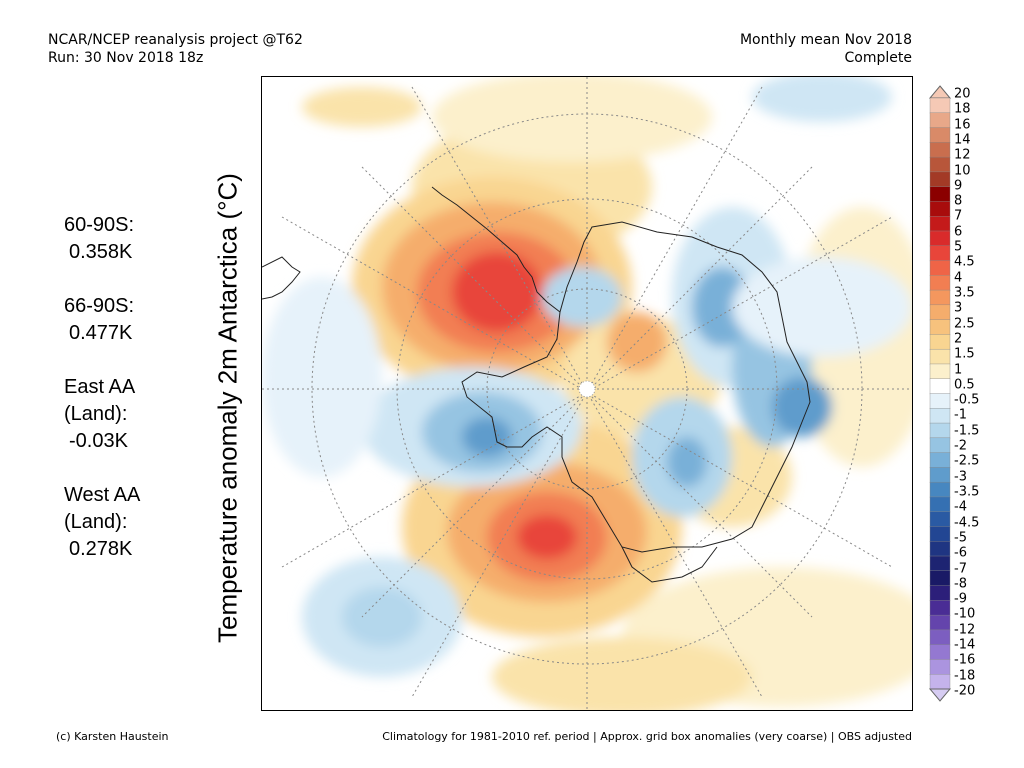 The image size is (1024, 768). I want to click on colorbar-tick-label: -2.5, so click(967, 461).